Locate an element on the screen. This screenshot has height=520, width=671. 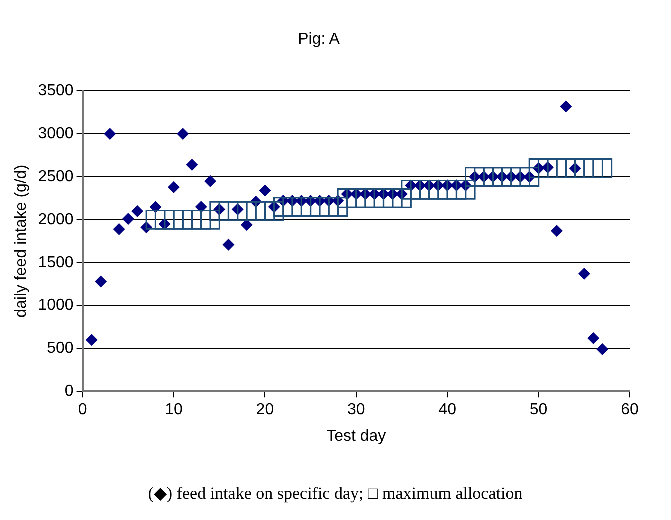
x-tick-label: 20 is located at coordinates (265, 410).